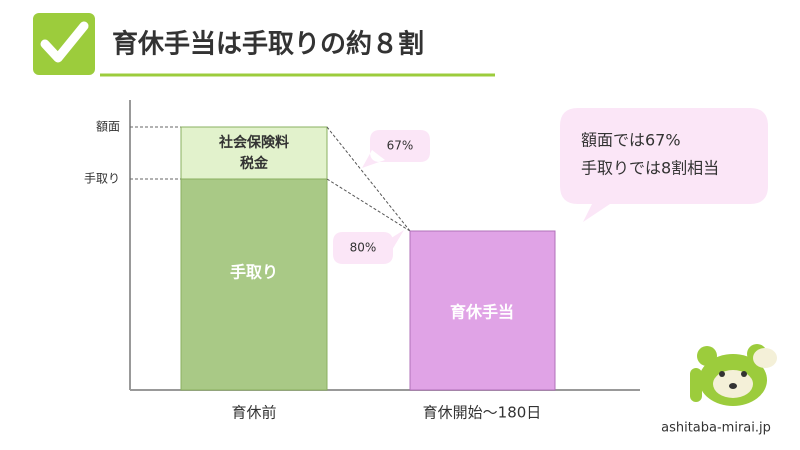 This screenshot has width=800, height=450. I want to click on note-bubble, so click(664, 165).